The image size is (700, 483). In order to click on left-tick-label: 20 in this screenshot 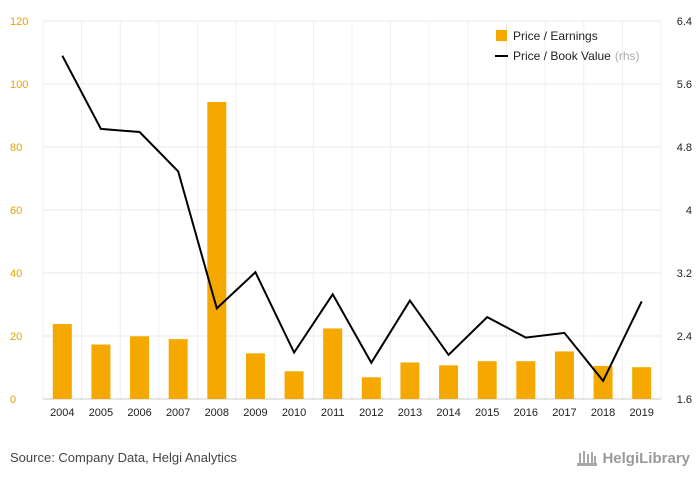, I will do `click(16, 337)`.